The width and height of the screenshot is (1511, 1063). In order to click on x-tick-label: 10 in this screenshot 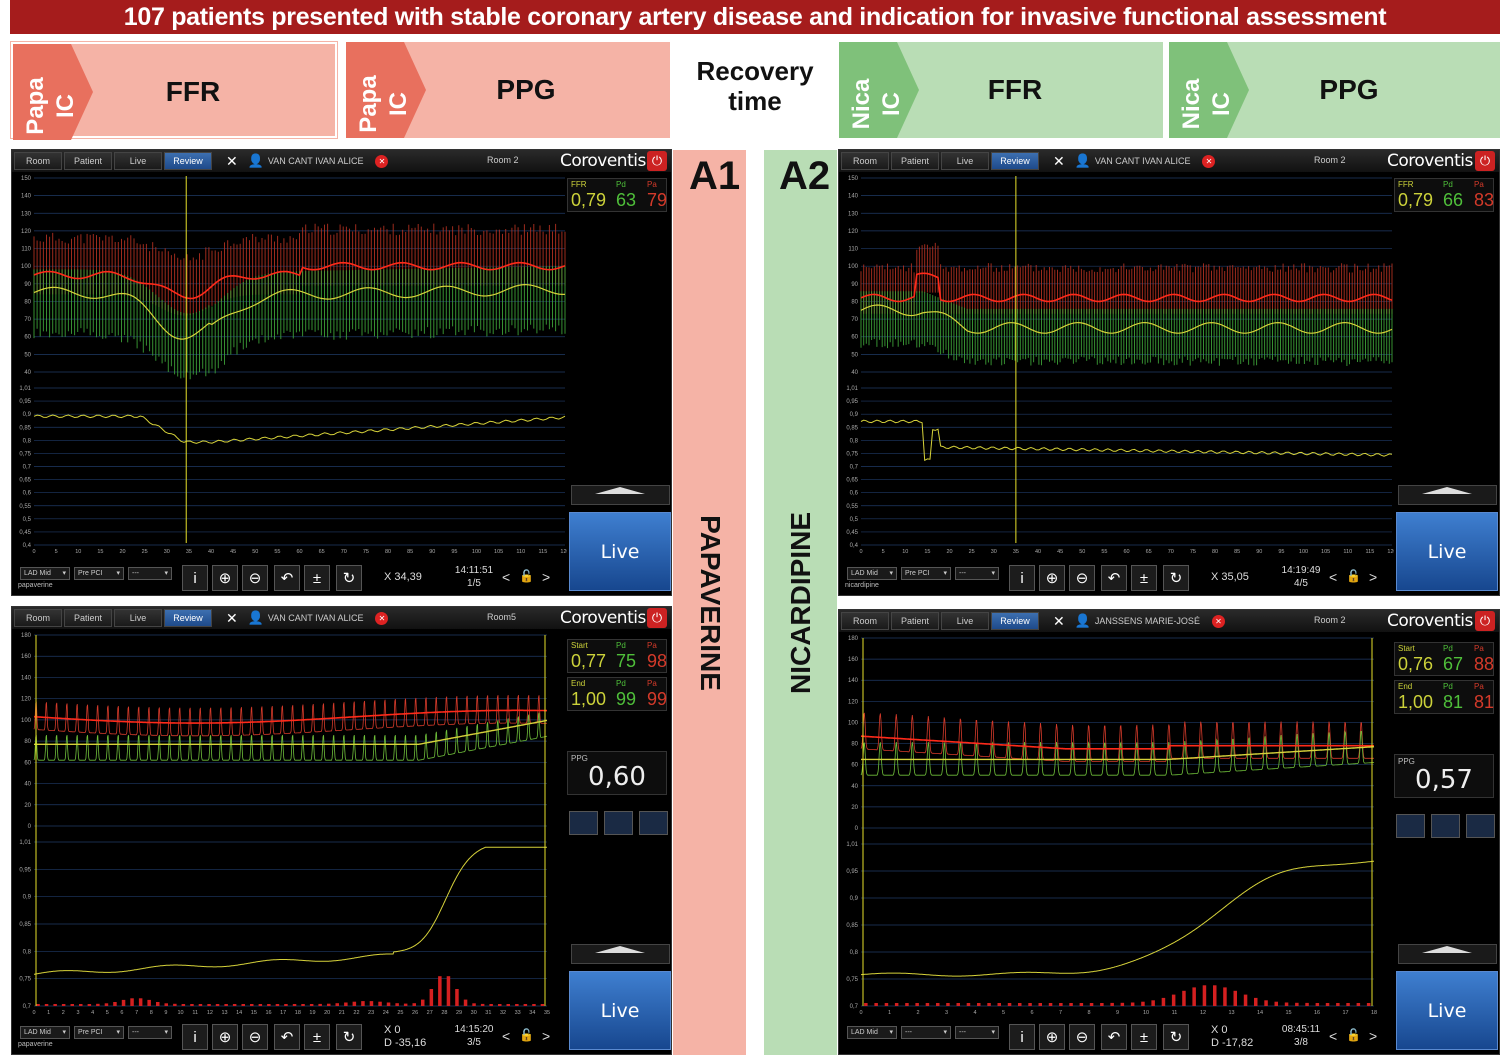, I will do `click(78, 552)`.